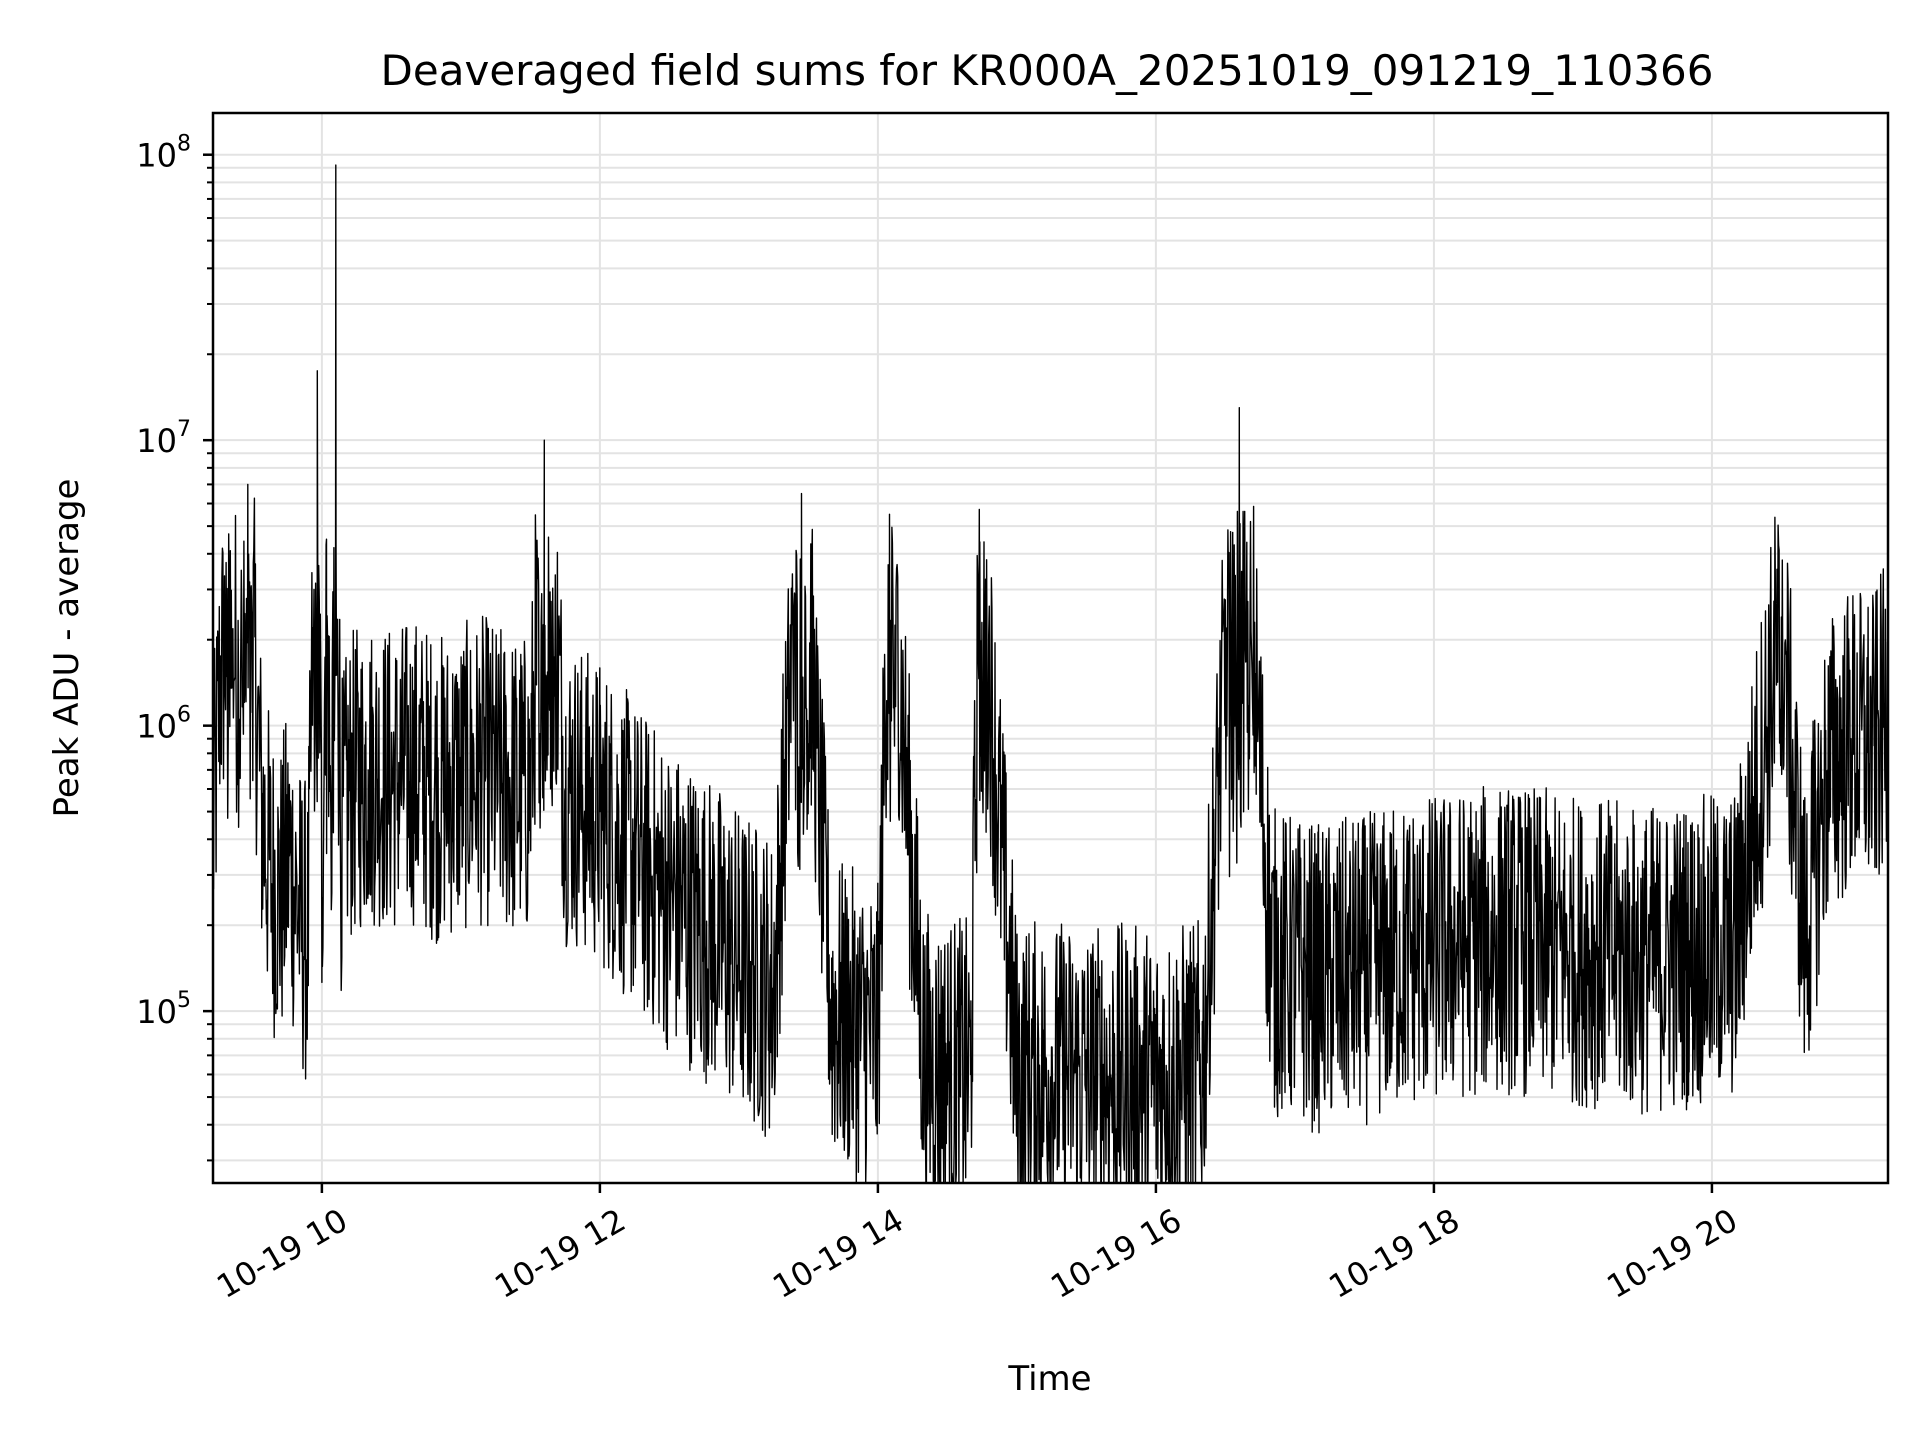 The height and width of the screenshot is (1440, 1920). I want to click on y-tick-label: 10⁶, so click(163, 724).